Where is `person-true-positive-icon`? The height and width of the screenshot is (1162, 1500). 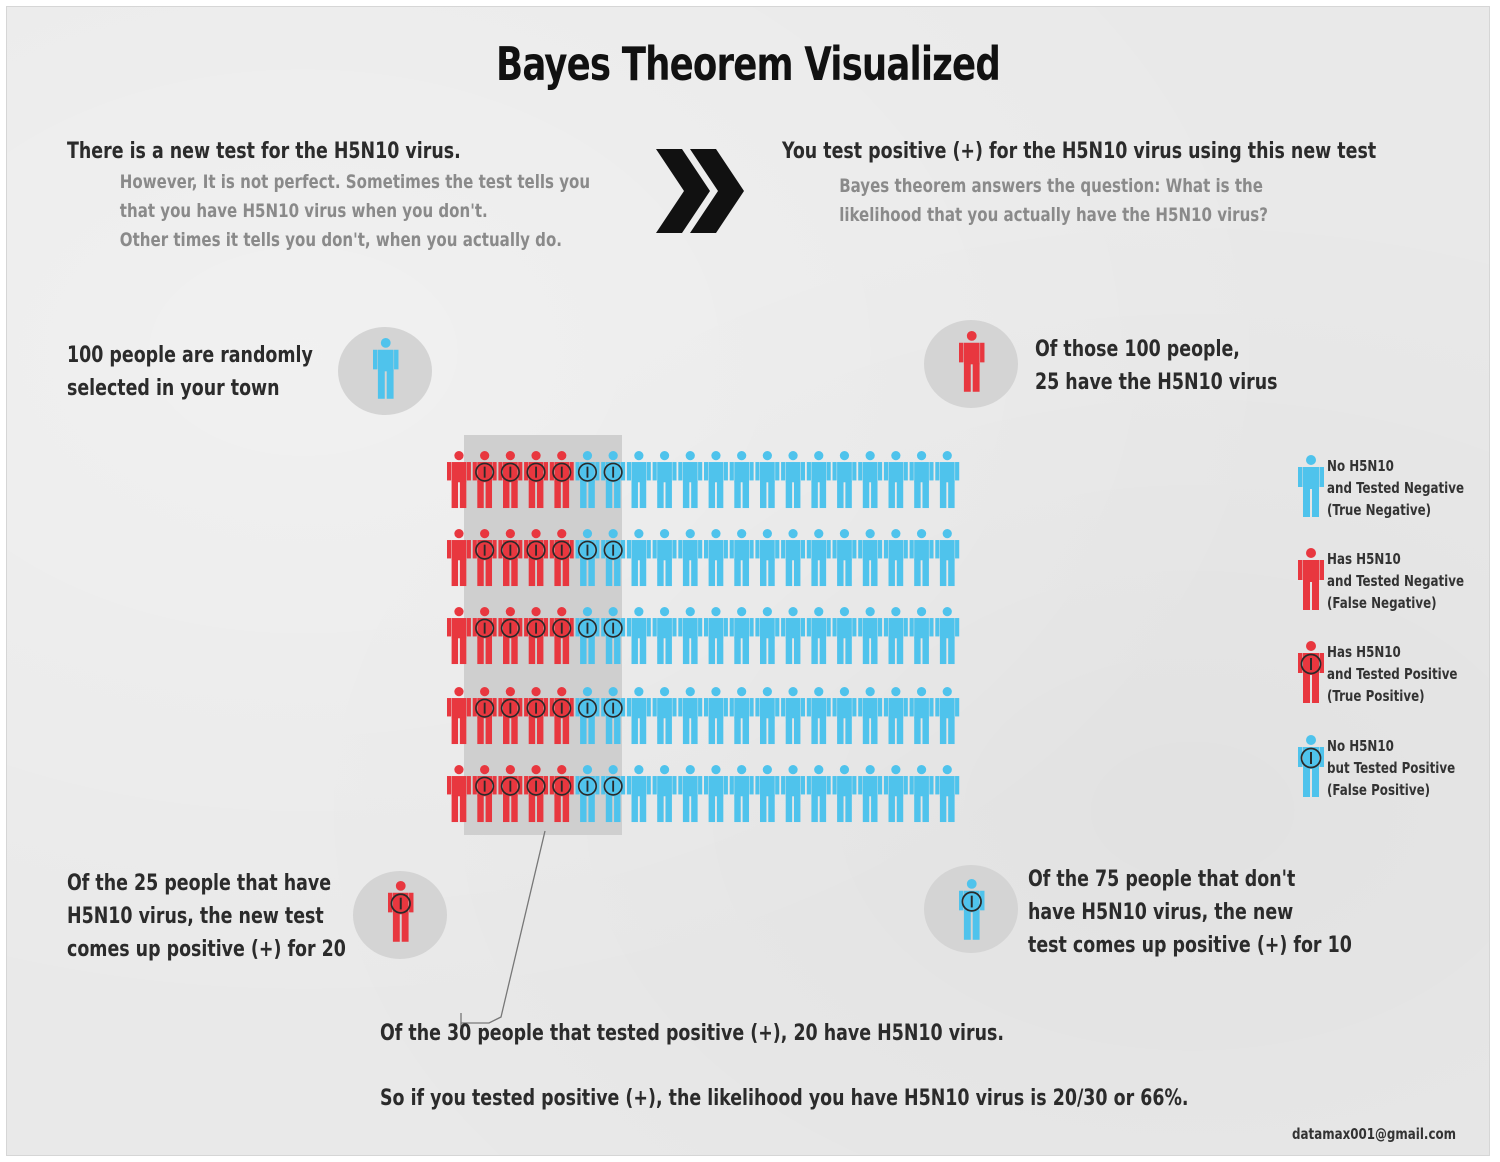 person-true-positive-icon is located at coordinates (401, 911).